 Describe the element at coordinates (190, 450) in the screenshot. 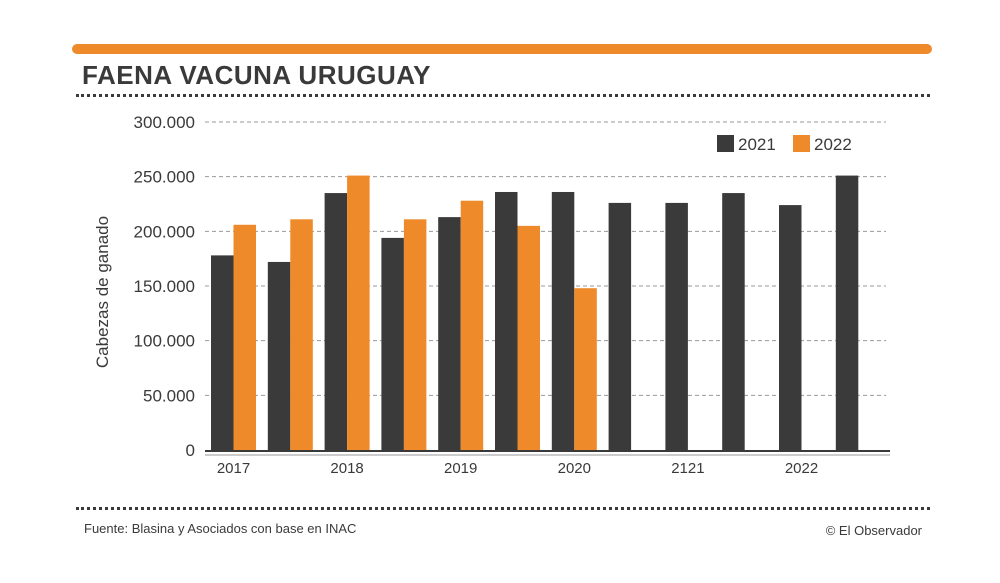

I see `y-tick-label: 0` at that location.